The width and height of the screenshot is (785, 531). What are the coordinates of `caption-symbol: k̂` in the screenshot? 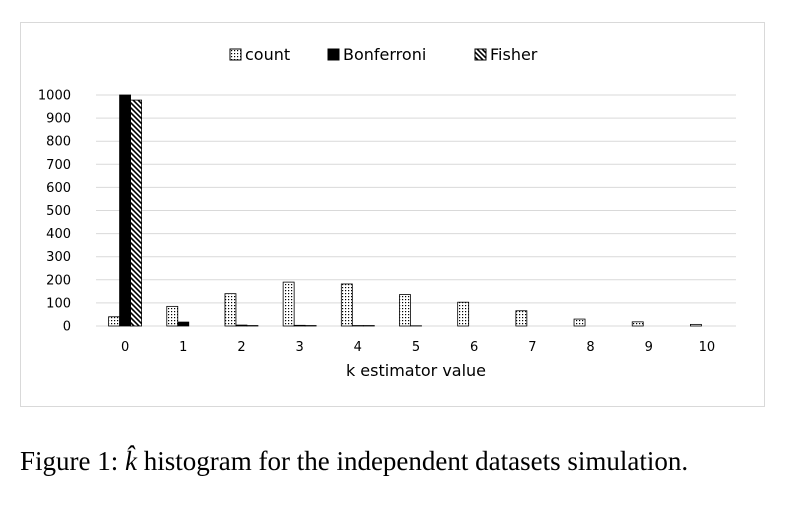 It's located at (131, 461).